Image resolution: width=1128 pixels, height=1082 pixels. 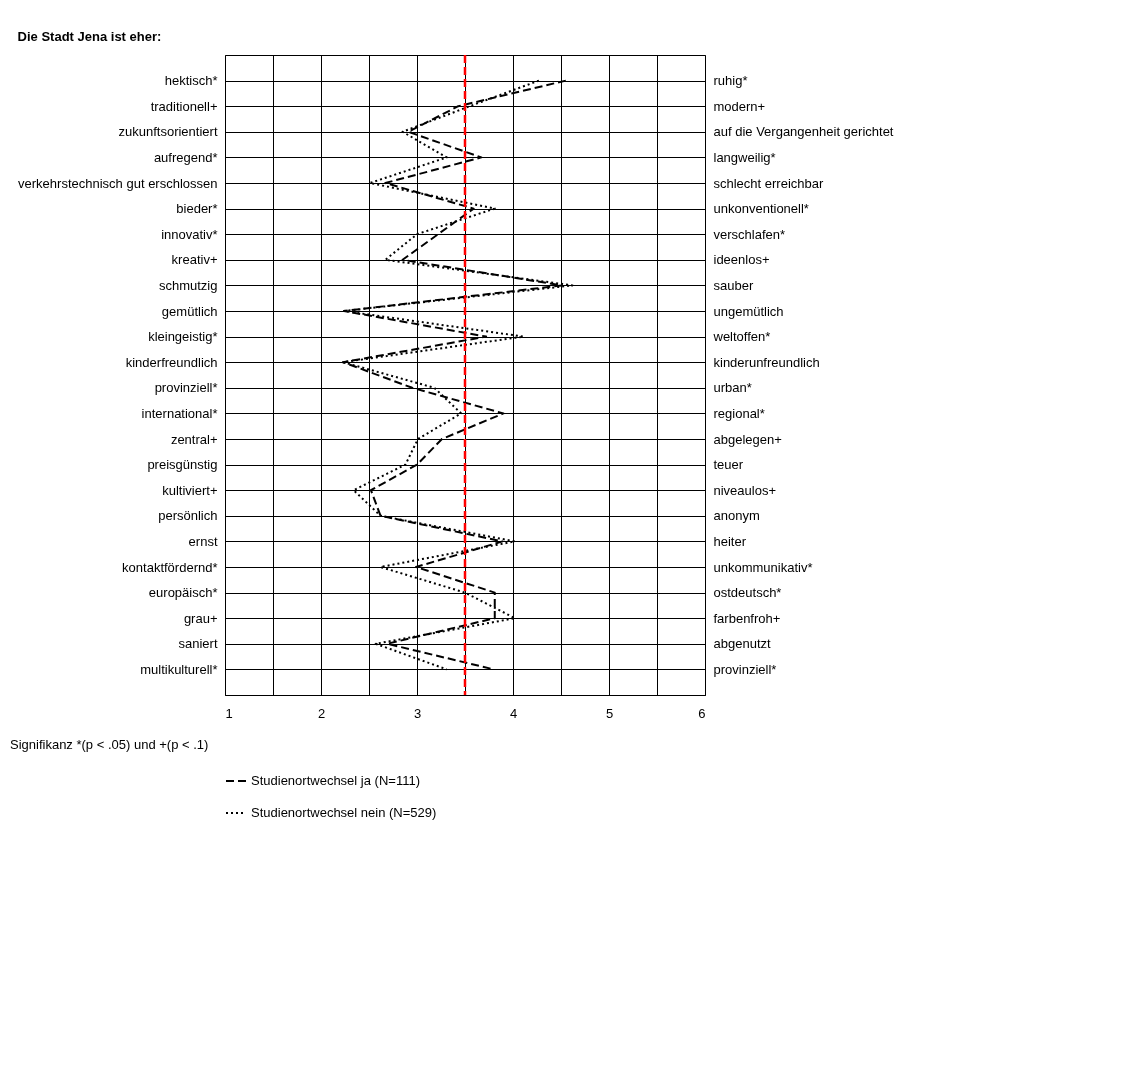 I want to click on y2-tick-label: ungemütlich, so click(x=748, y=311).